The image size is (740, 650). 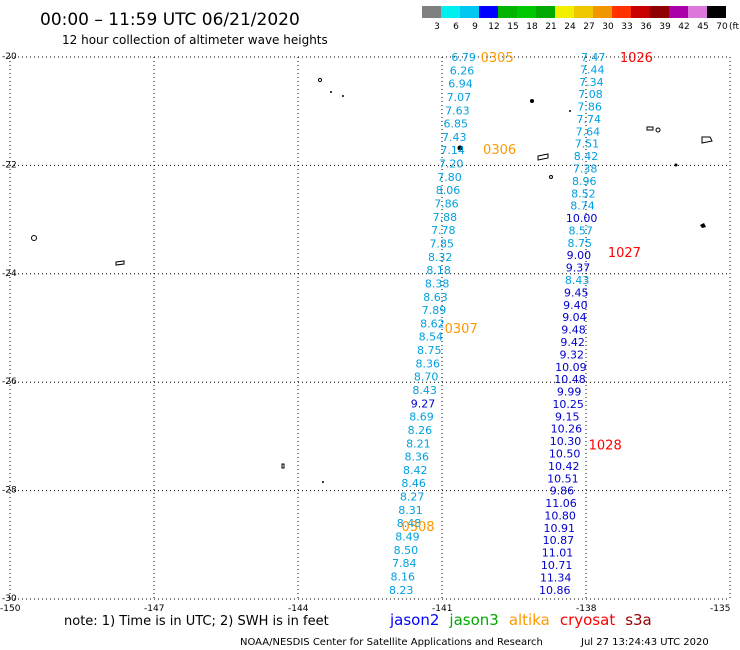 I want to click on swh-value: 7.08, so click(x=590, y=94).